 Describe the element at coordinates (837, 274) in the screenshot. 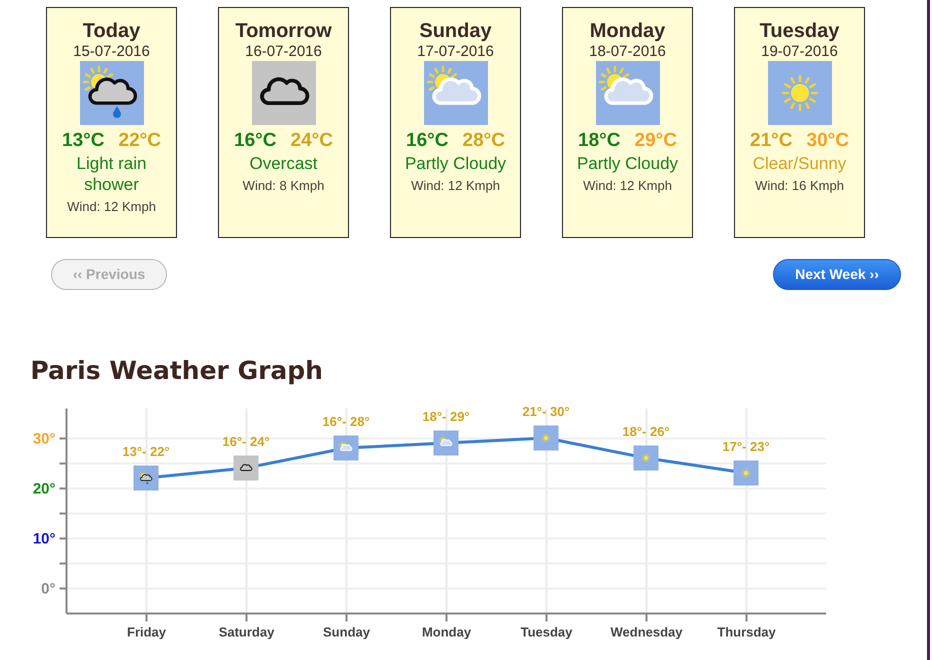

I see `next-button: Next Week ››` at that location.